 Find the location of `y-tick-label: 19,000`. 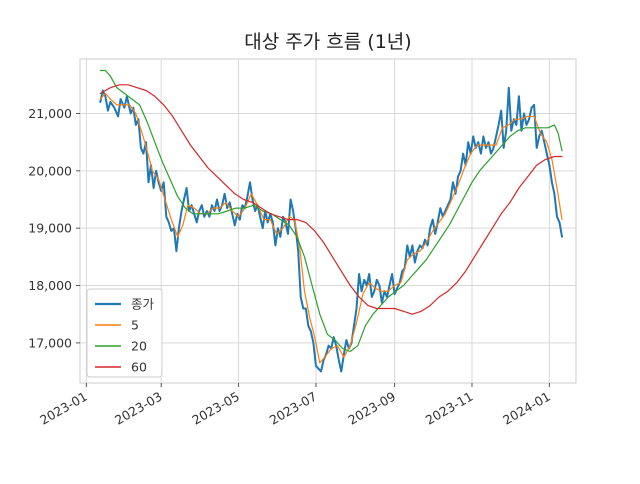

y-tick-label: 19,000 is located at coordinates (50, 228).